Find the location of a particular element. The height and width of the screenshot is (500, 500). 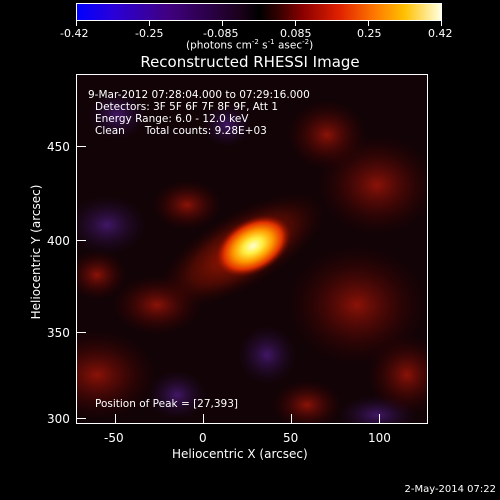

colorbar-tick-label: -0.42 is located at coordinates (74, 33).